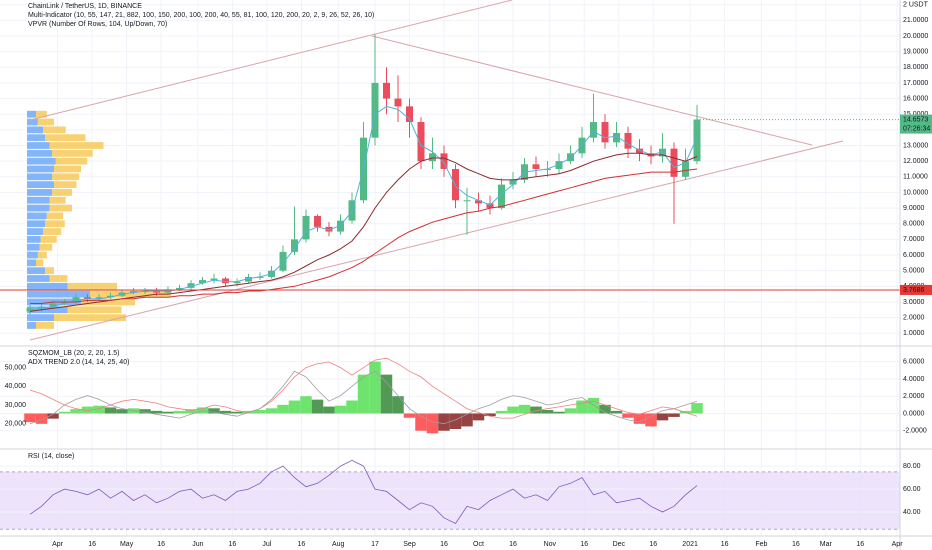  What do you see at coordinates (912, 466) in the screenshot?
I see `tick-label: 80.00` at bounding box center [912, 466].